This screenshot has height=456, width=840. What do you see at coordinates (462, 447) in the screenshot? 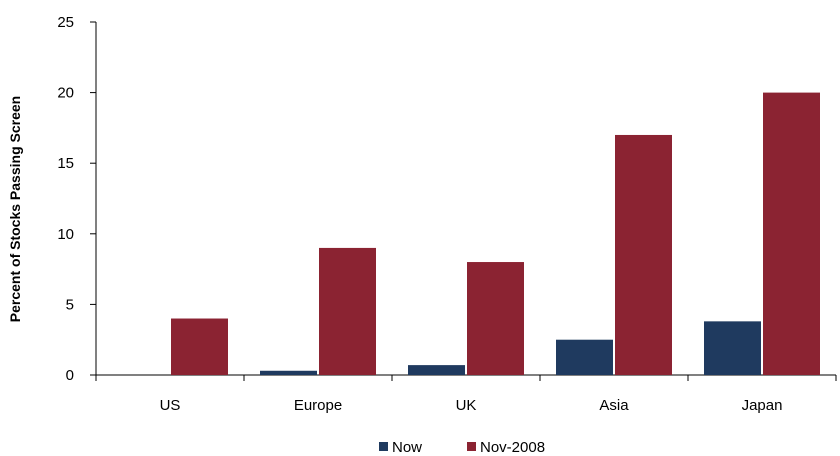
I see `legend: Now Nov-2008` at bounding box center [462, 447].